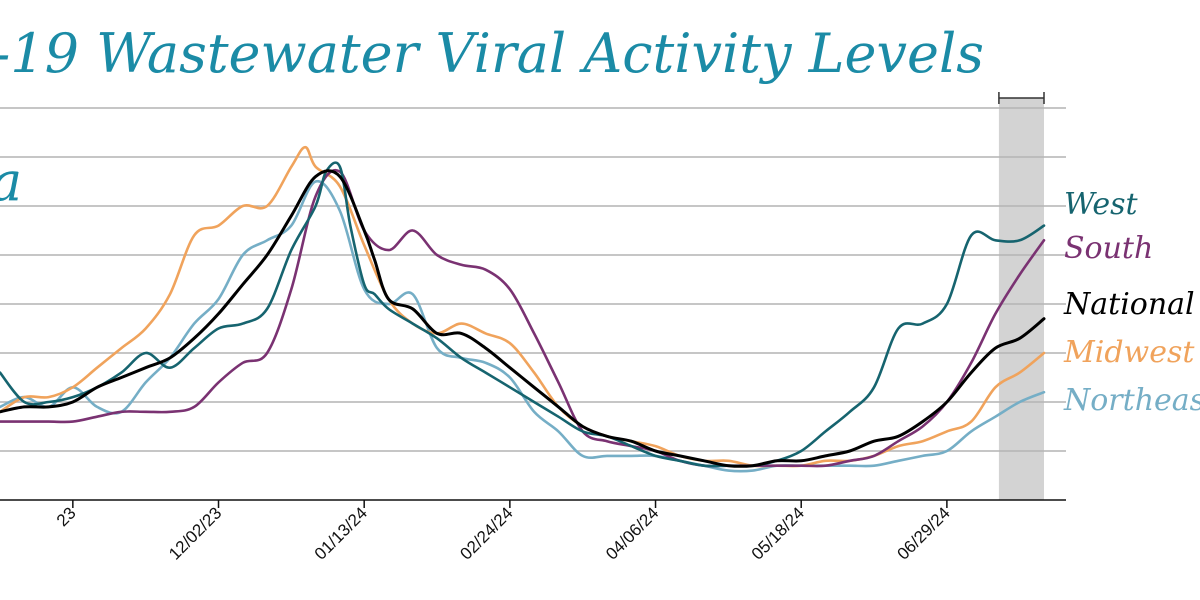 Image resolution: width=1200 pixels, height=600 pixels. I want to click on x-tick-label: 01/13/24, so click(341, 533).